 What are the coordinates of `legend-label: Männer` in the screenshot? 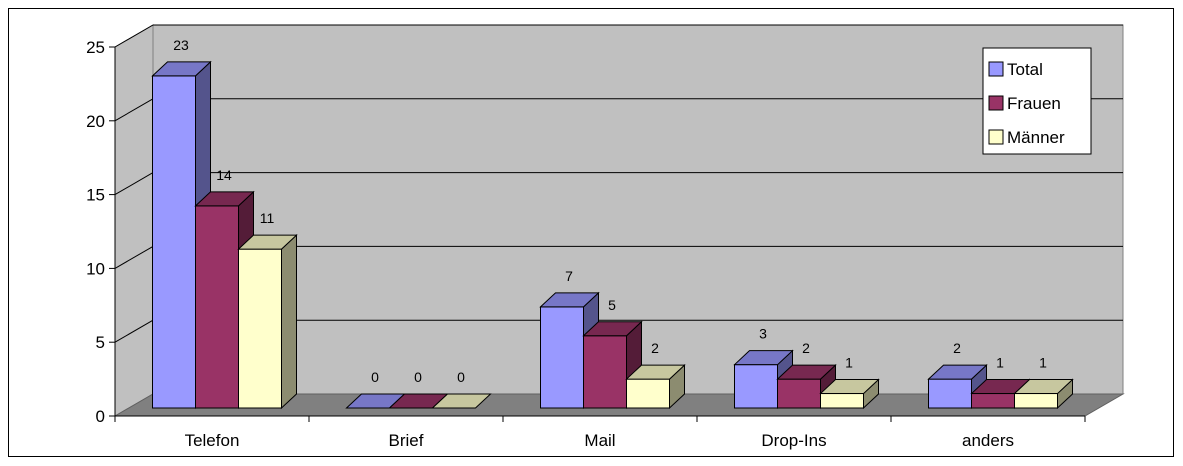 It's located at (1036, 137).